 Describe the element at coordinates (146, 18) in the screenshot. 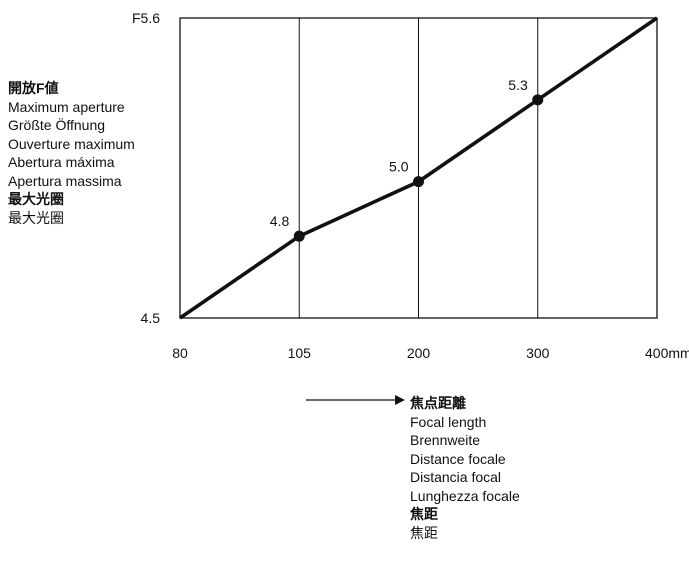

I see `y-tick-label: F5.6` at that location.